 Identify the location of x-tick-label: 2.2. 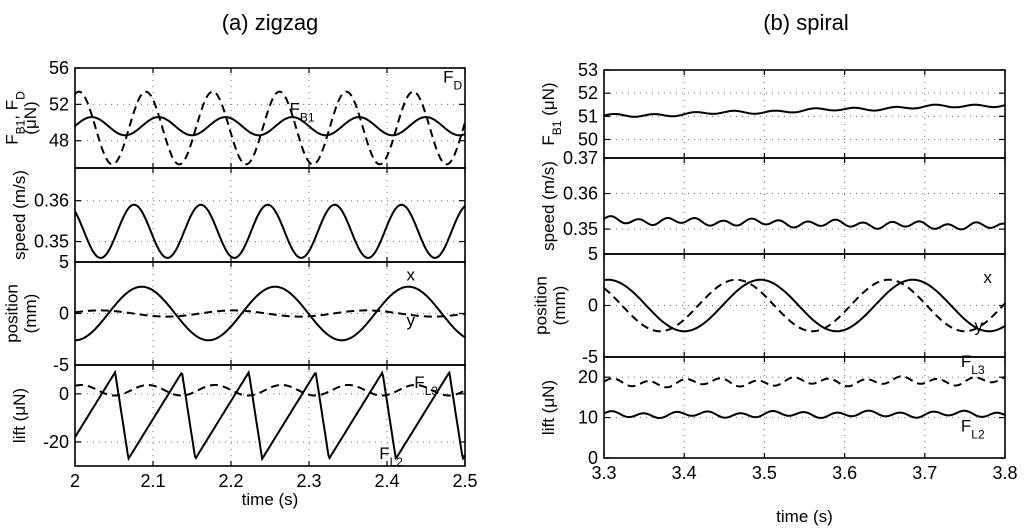
(230, 481).